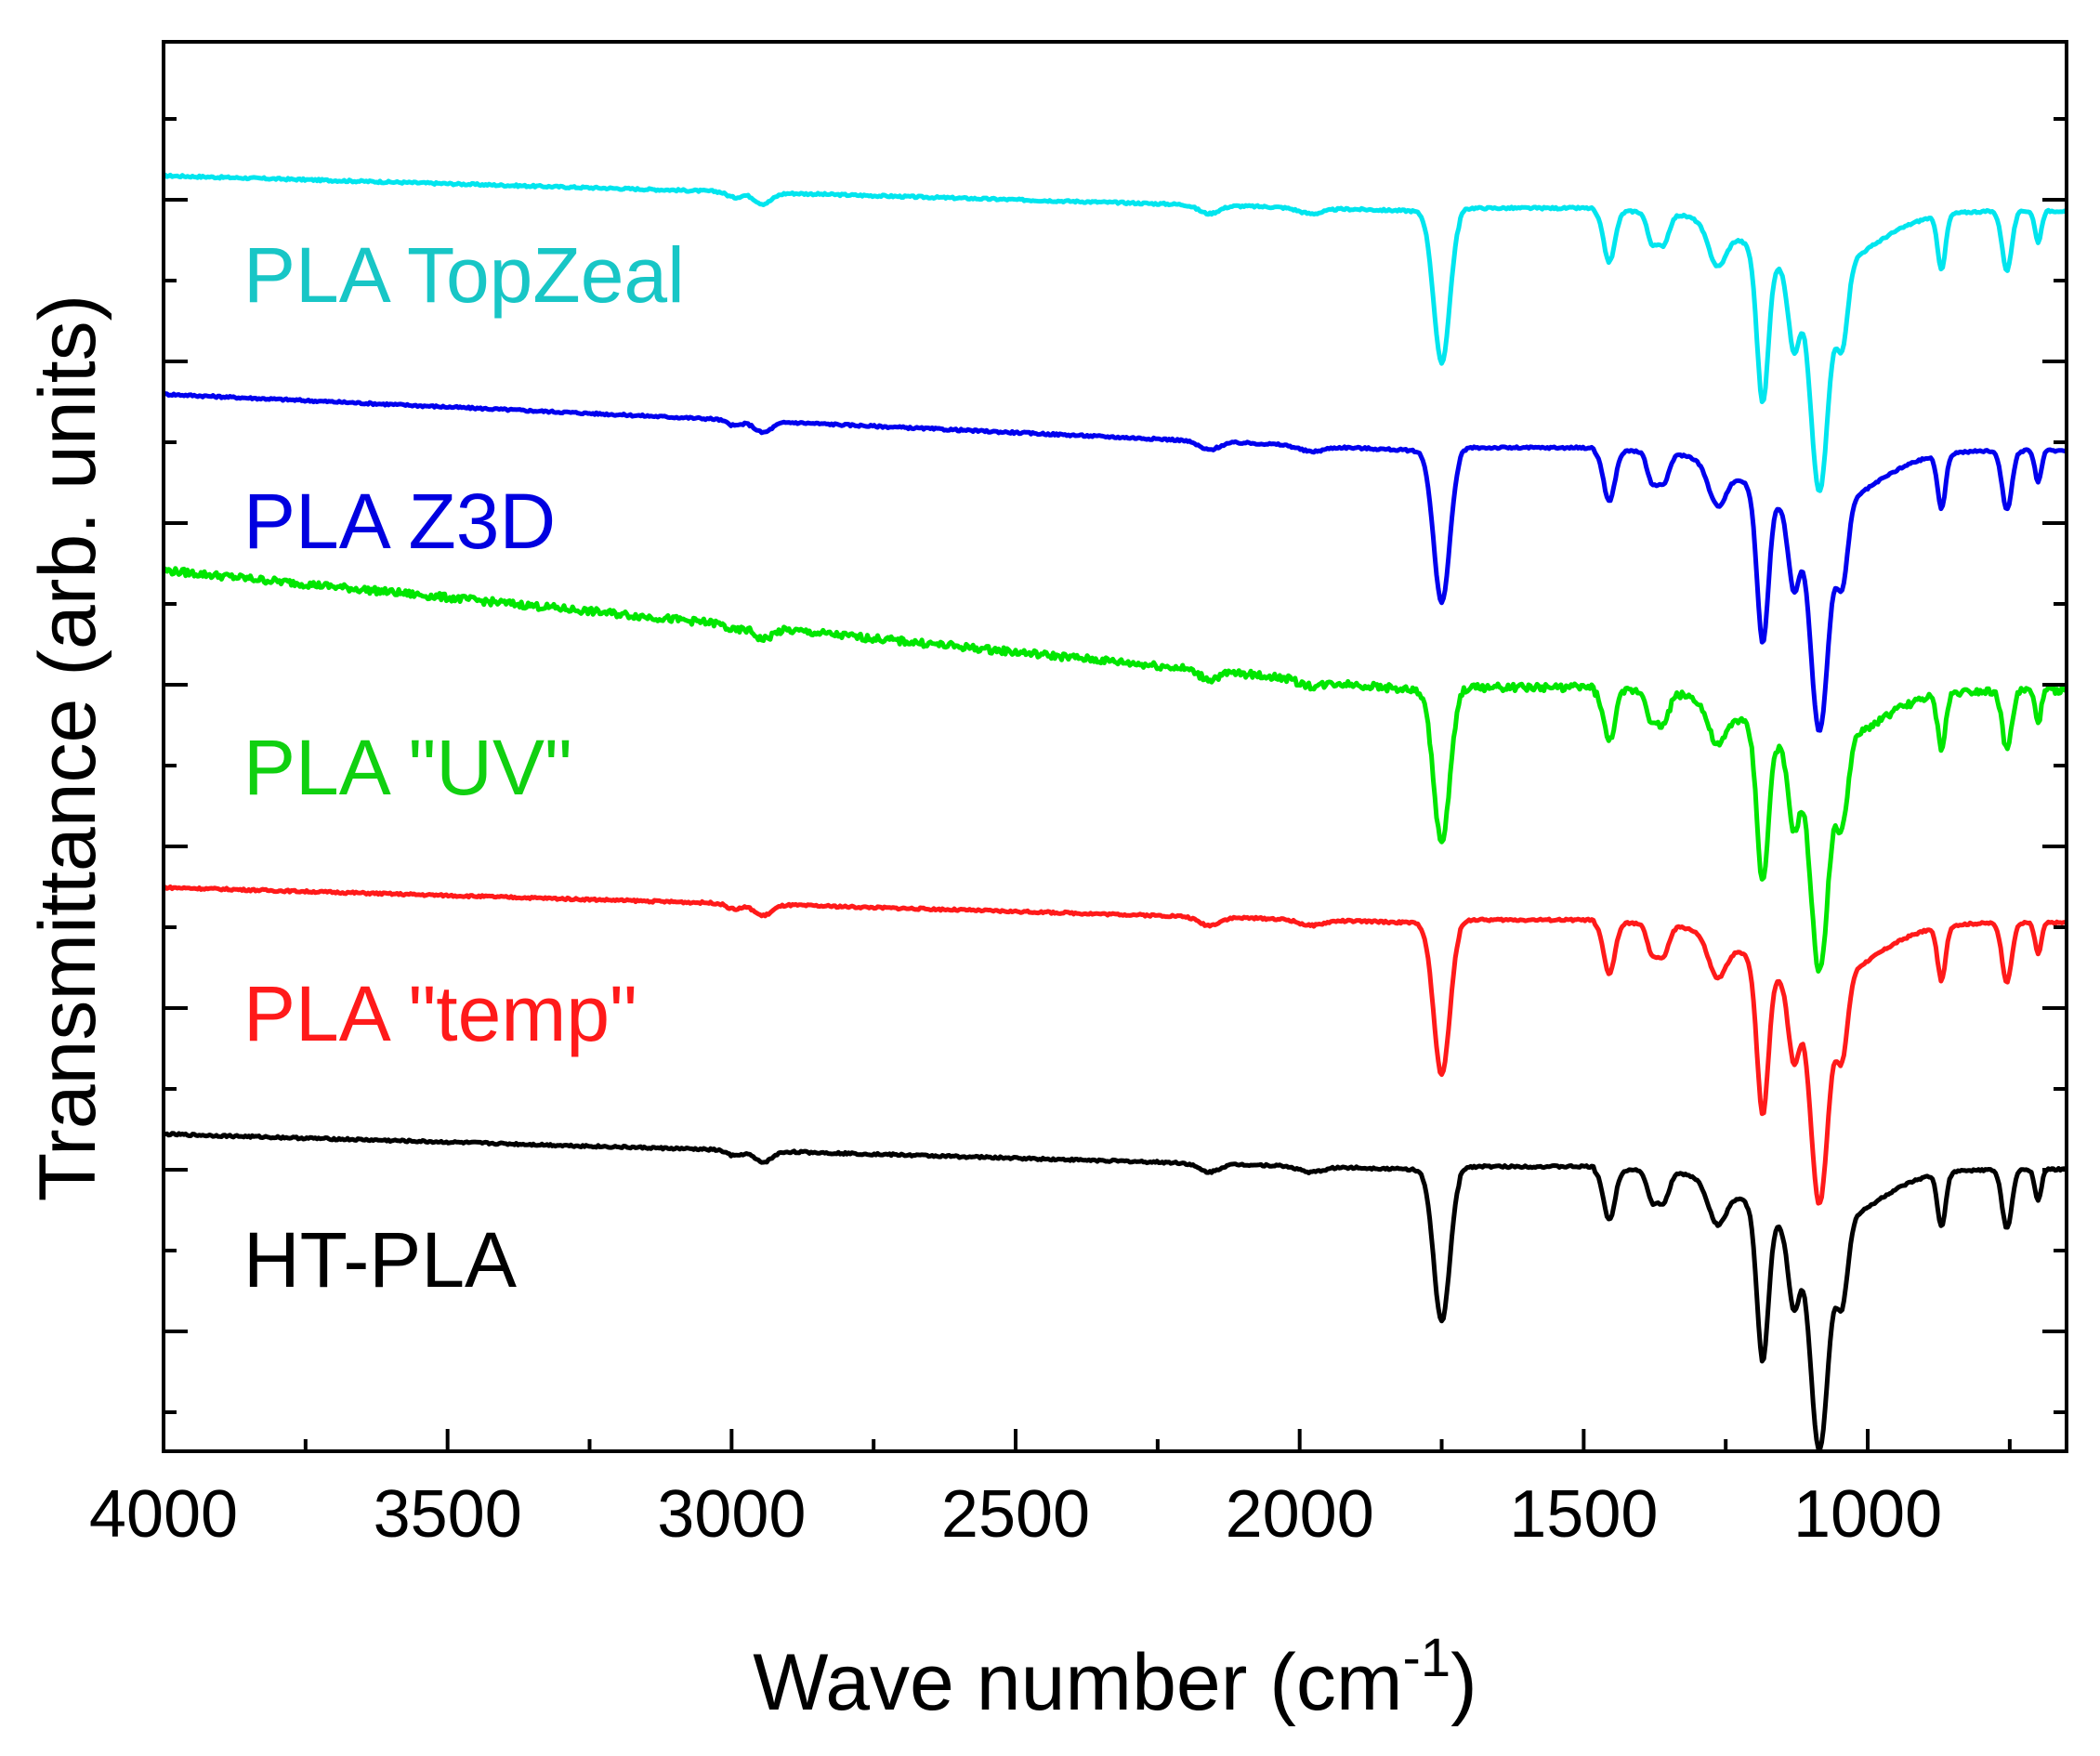 This screenshot has height=1756, width=2100. I want to click on x-axis-title-end: ), so click(1463, 1682).